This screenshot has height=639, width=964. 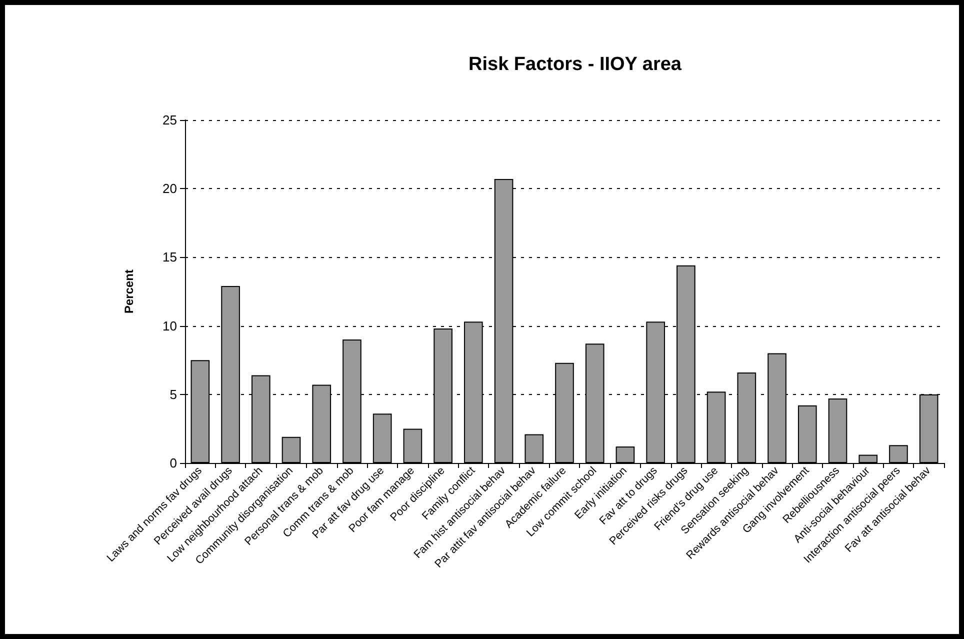 I want to click on y-tick-label: 15, so click(x=169, y=257).